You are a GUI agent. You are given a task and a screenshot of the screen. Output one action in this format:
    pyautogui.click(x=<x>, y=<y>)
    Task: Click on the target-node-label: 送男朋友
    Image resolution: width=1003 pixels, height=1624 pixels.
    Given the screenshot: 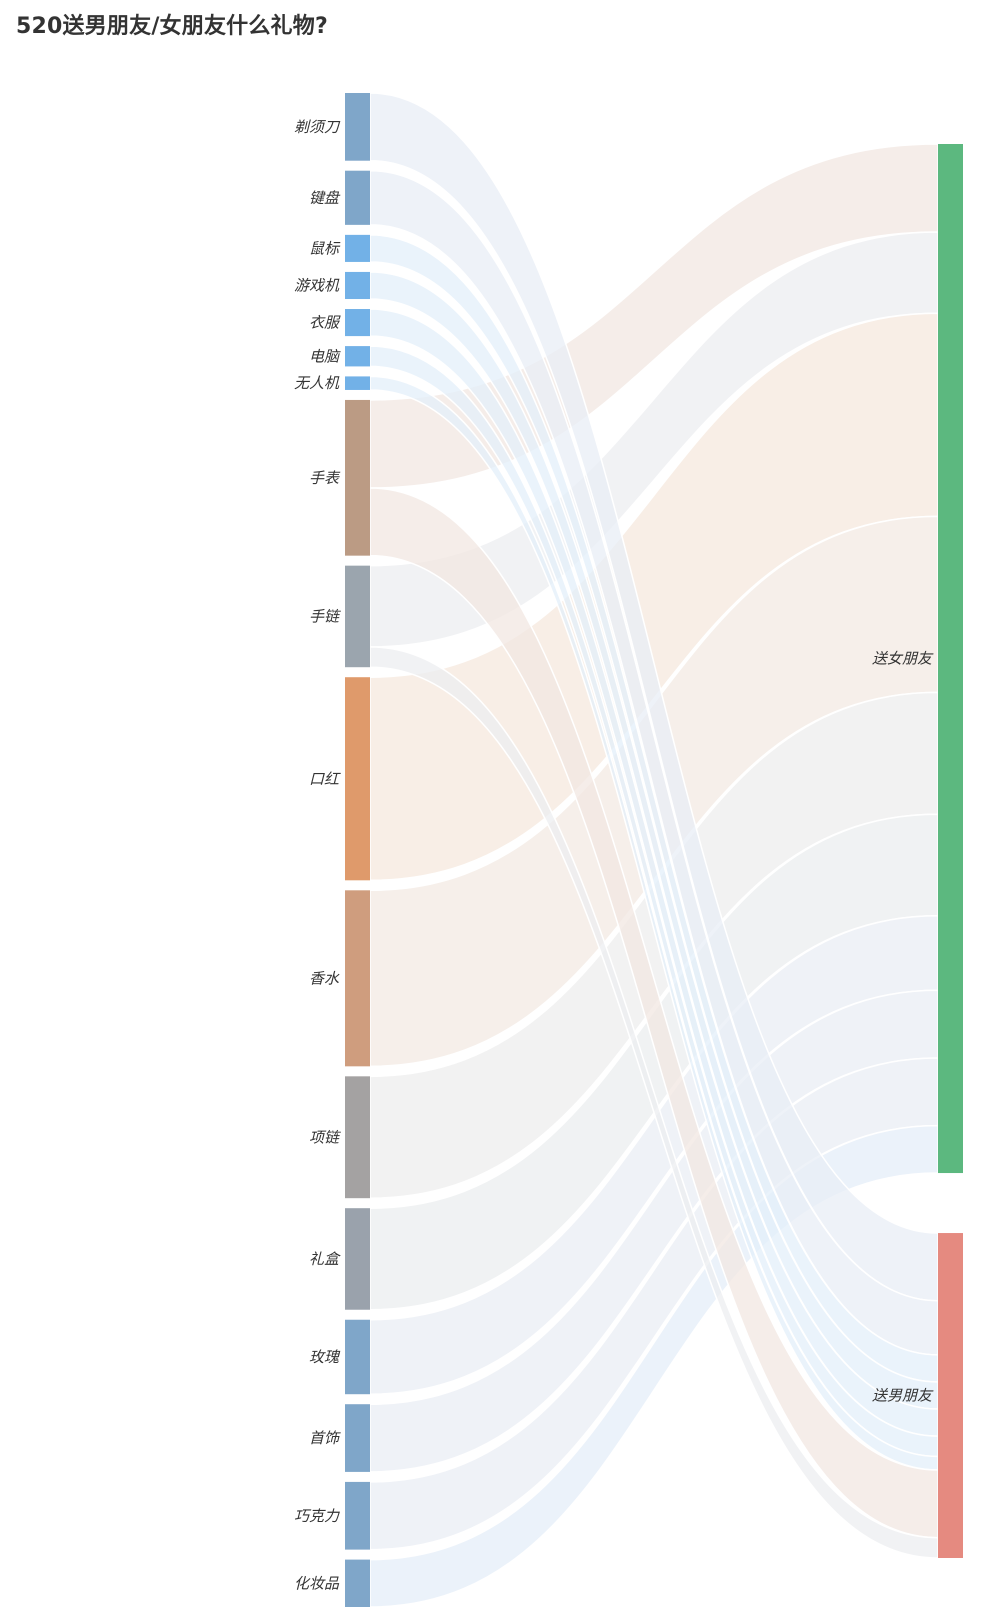 What is the action you would take?
    pyautogui.click(x=903, y=1396)
    